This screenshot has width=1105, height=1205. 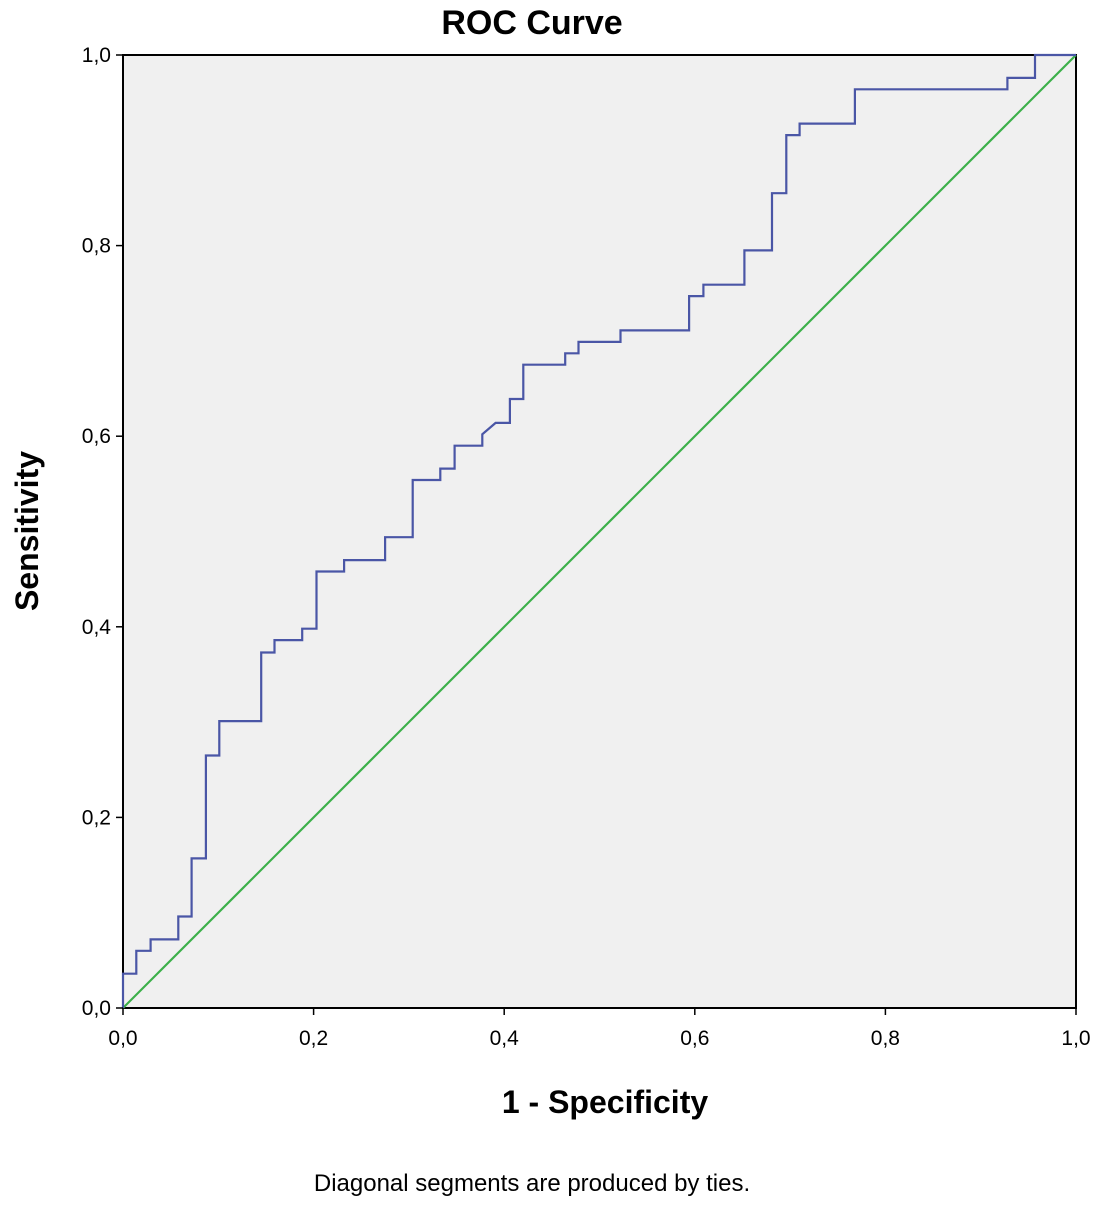 I want to click on x-tick-label: 0,4, so click(x=505, y=1038).